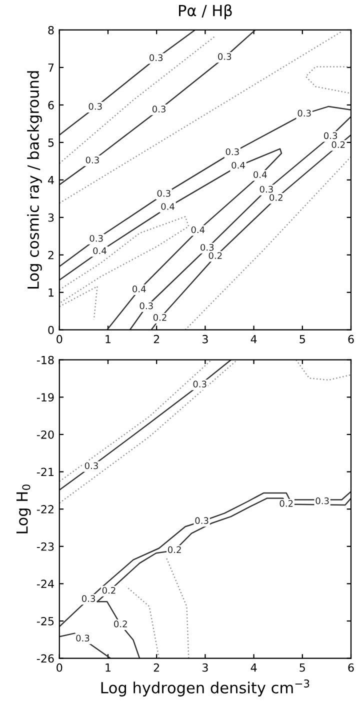 The width and height of the screenshot is (360, 714). Describe the element at coordinates (322, 500) in the screenshot. I see `annotation: 0.3` at that location.